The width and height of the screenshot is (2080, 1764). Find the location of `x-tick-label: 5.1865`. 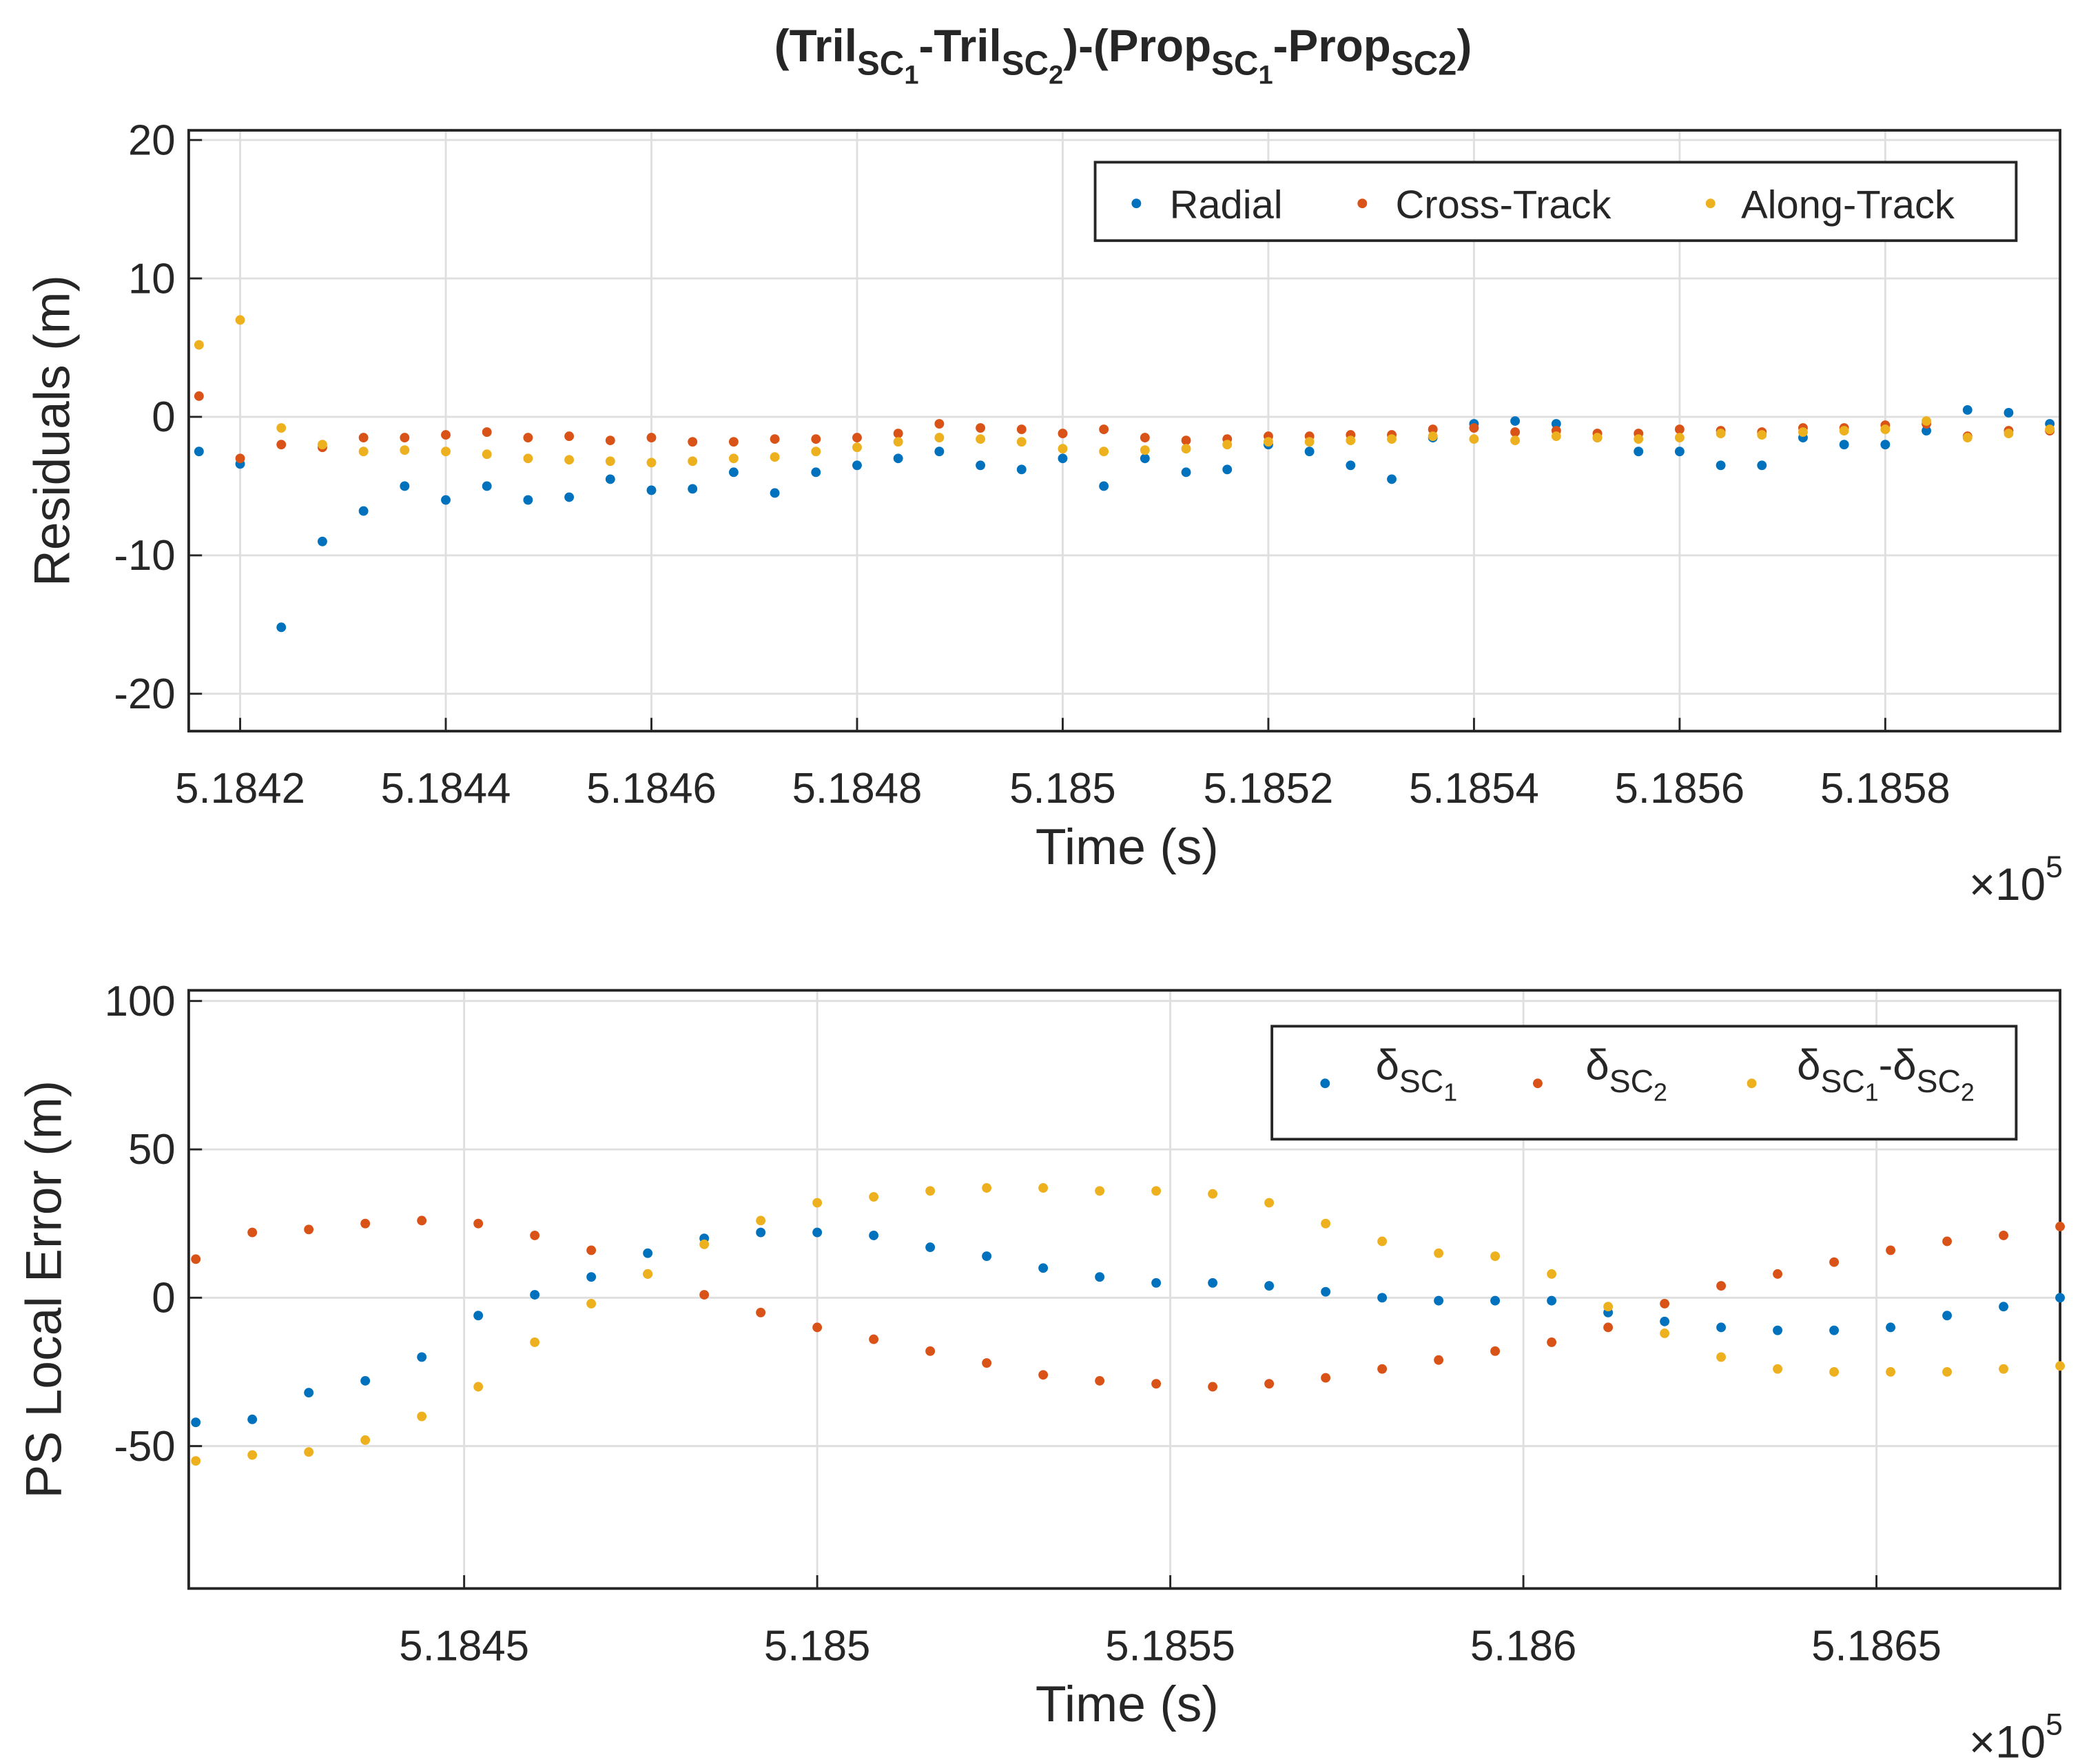

x-tick-label: 5.1865 is located at coordinates (1877, 1646).